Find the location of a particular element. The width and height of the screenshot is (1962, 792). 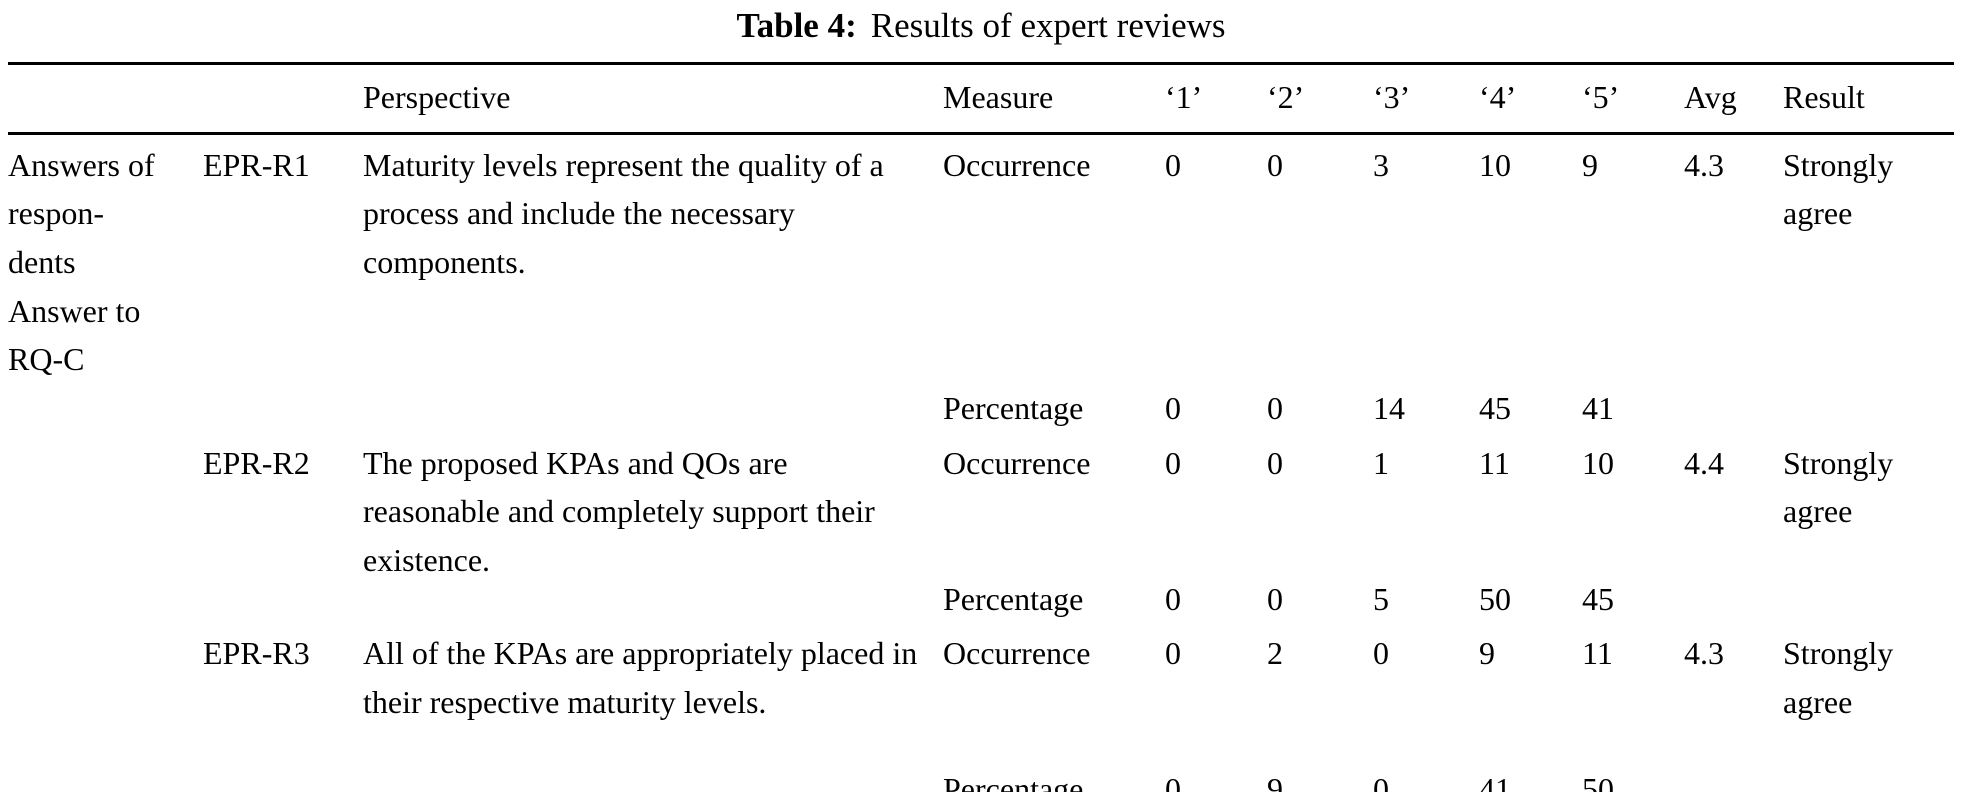

likert-value-4: 11 is located at coordinates (1494, 462).